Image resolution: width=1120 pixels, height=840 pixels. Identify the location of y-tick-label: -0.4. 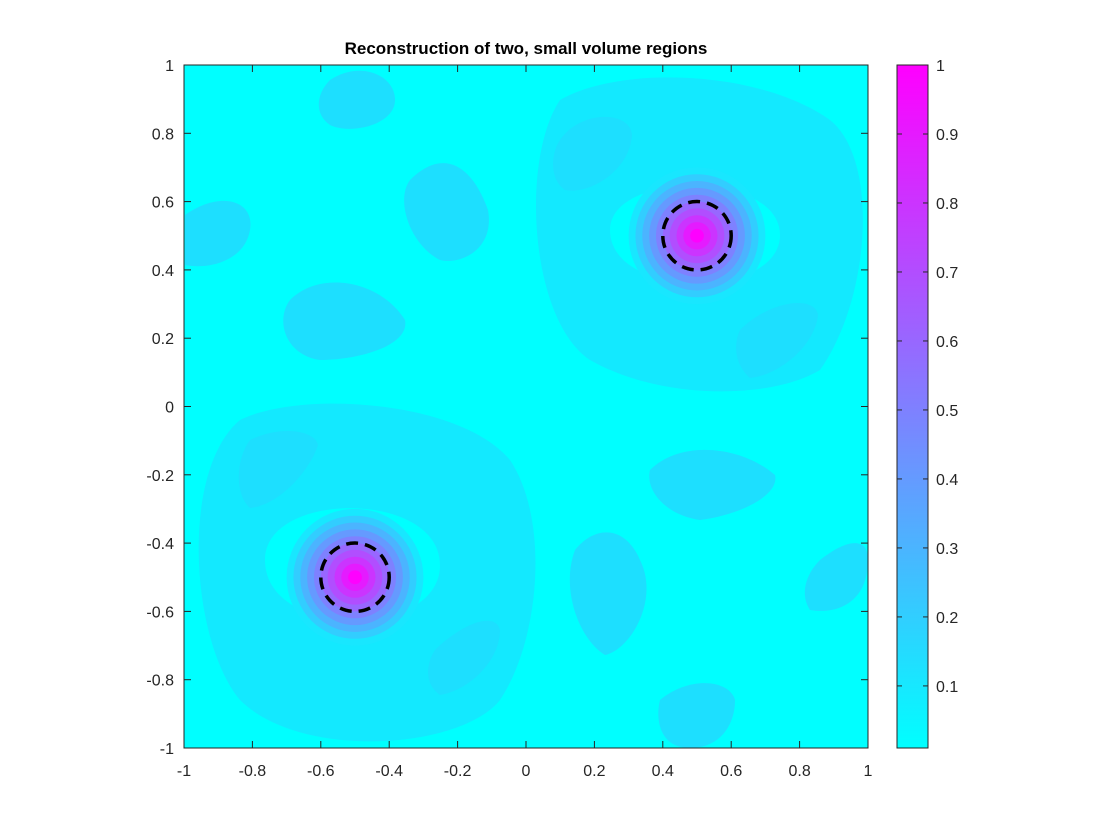
(160, 544).